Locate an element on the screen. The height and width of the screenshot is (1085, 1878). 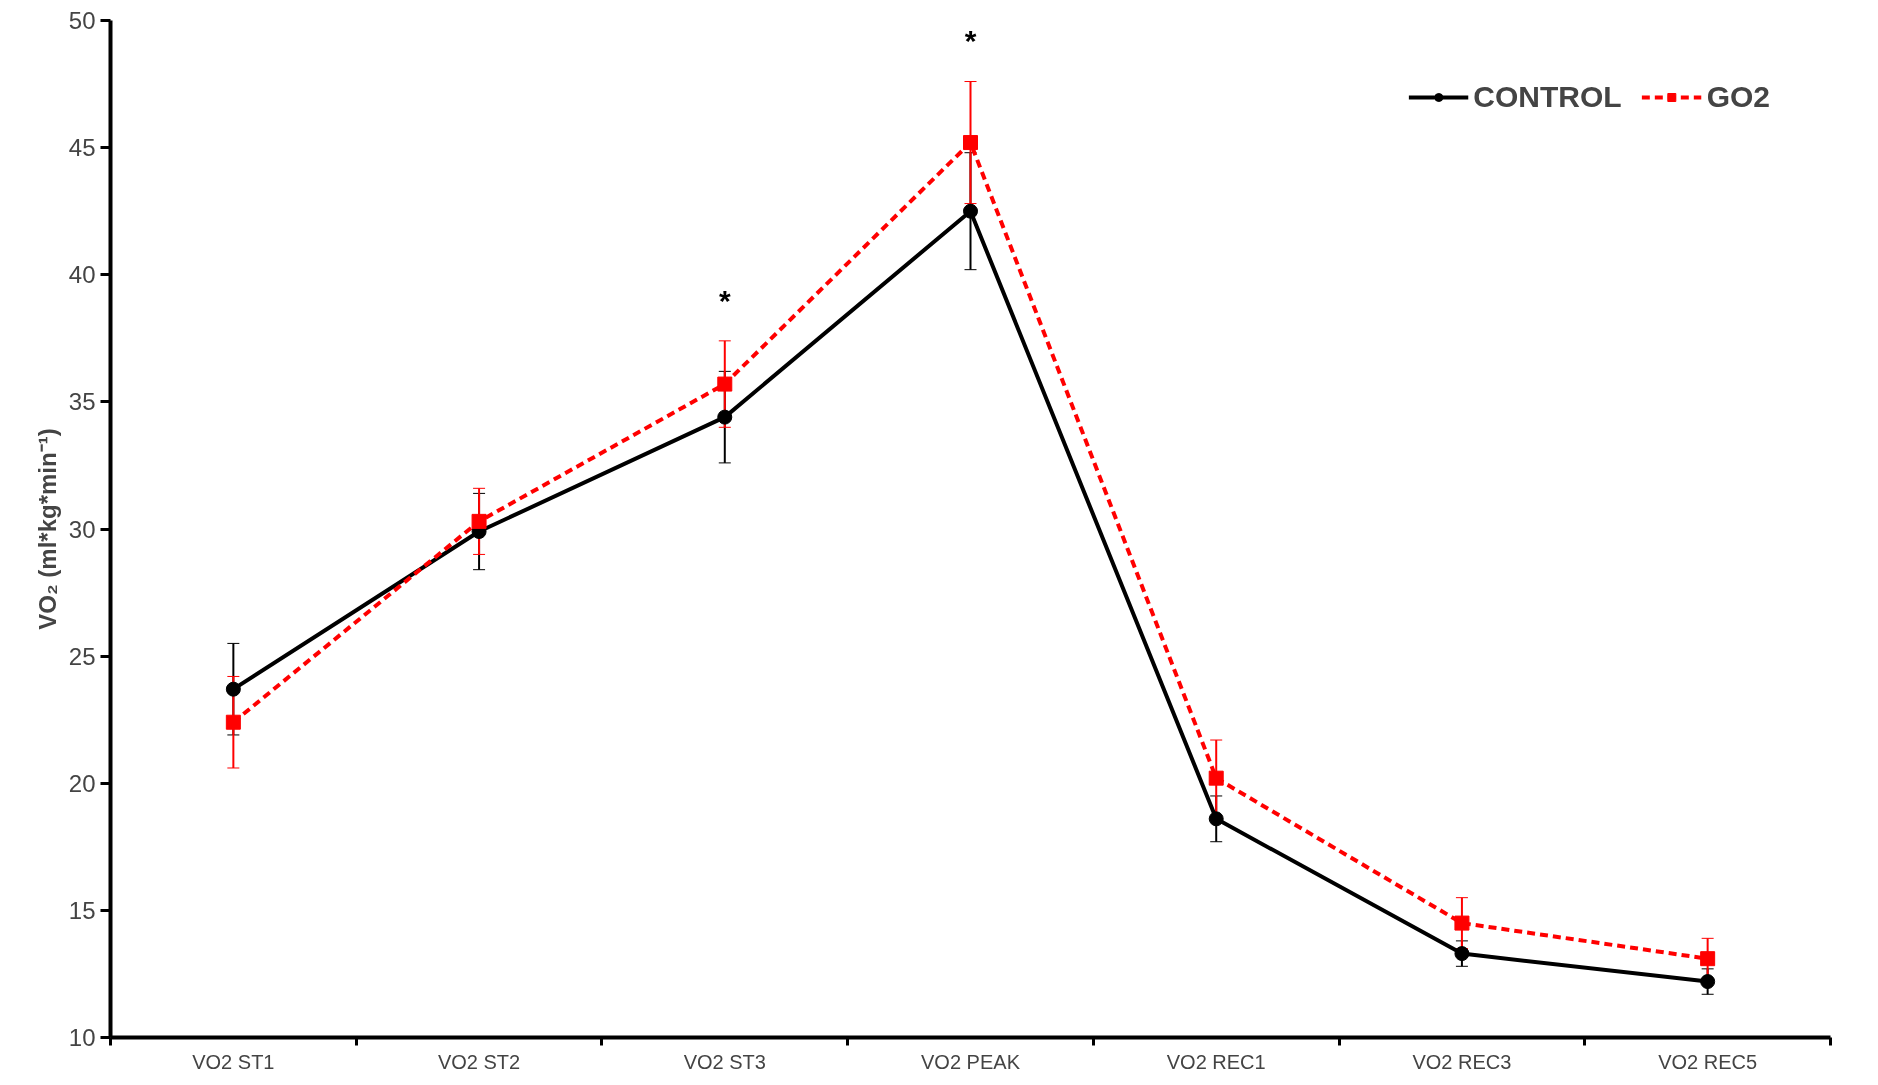
y-tick-label: 40 is located at coordinates (82, 275).